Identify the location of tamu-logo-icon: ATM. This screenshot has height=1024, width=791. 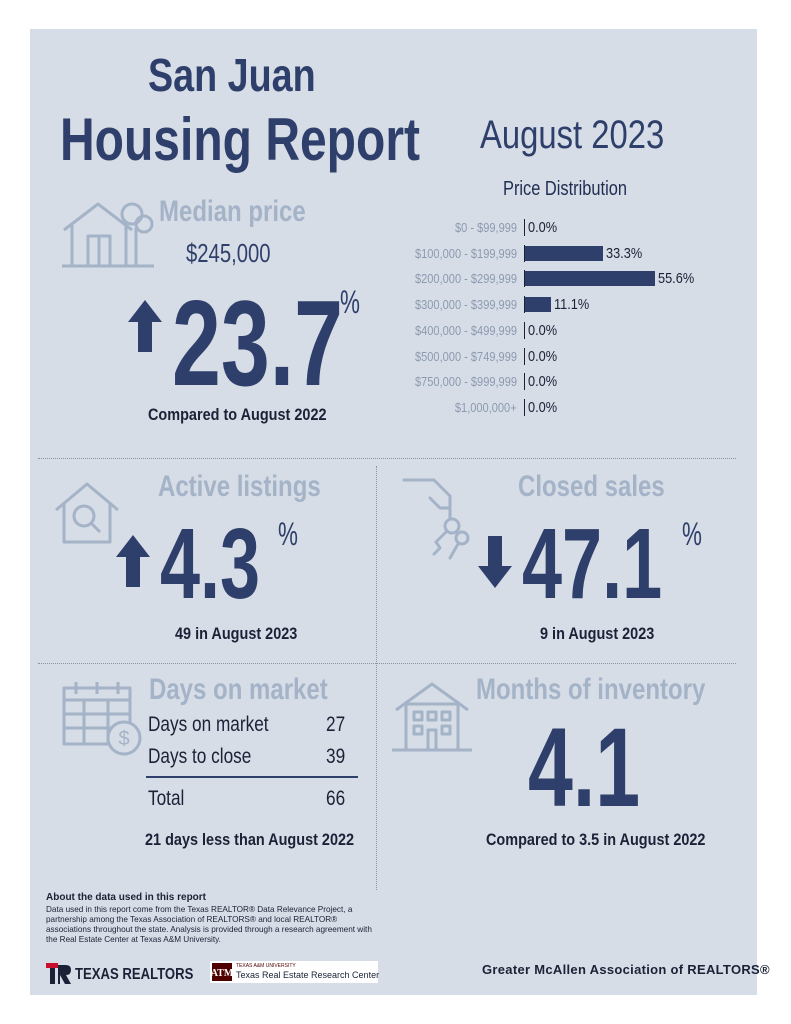
(222, 972).